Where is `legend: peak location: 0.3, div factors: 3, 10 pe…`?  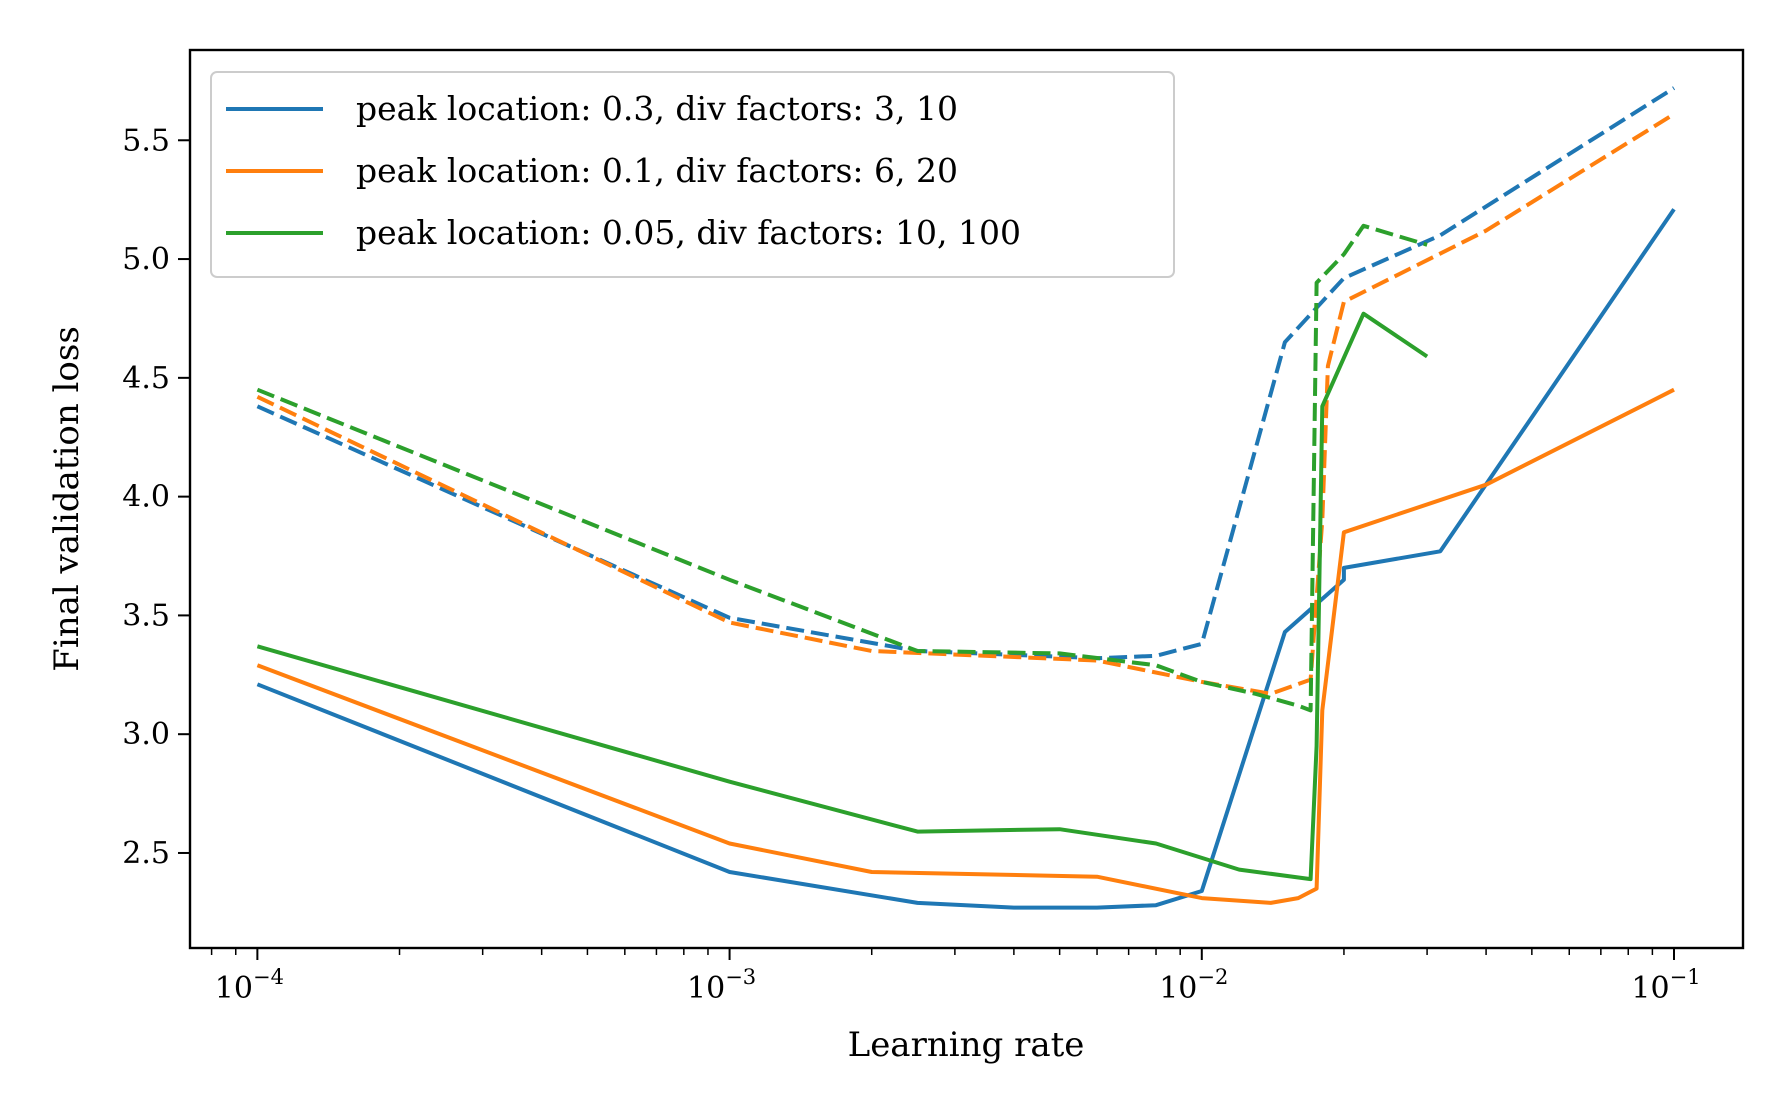
legend: peak location: 0.3, div factors: 3, 10 pe… is located at coordinates (692, 174).